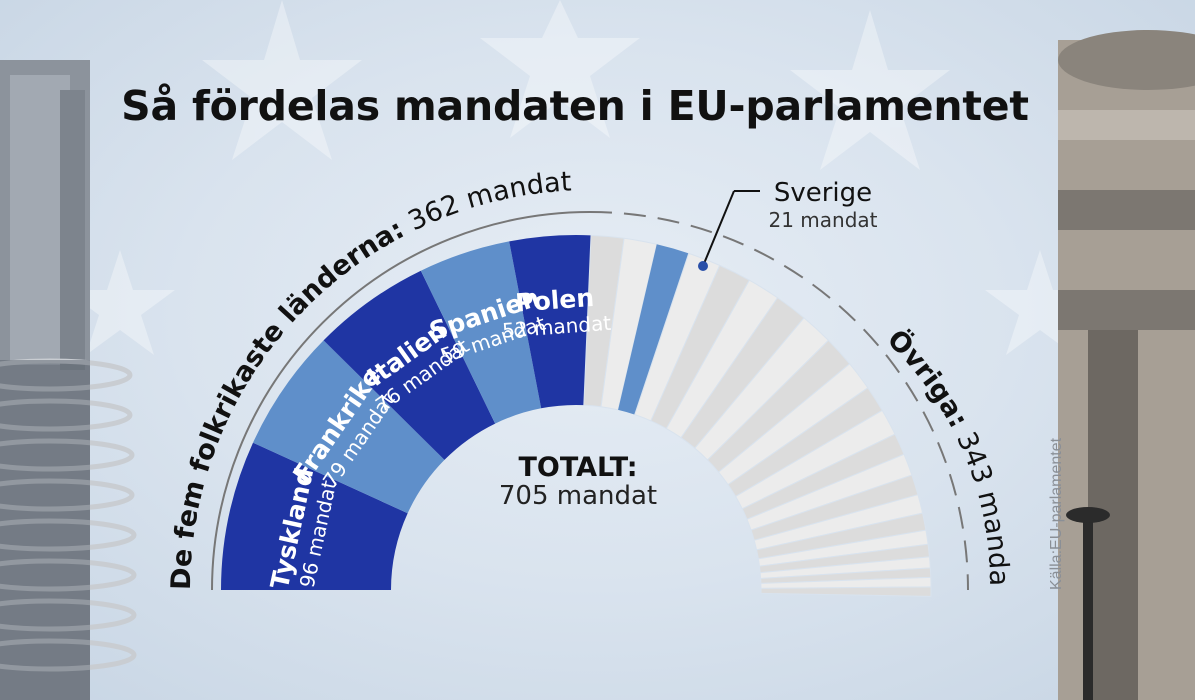 The image size is (1195, 700). I want to click on source-label: Källa:EU-parlamentet, so click(1056, 513).